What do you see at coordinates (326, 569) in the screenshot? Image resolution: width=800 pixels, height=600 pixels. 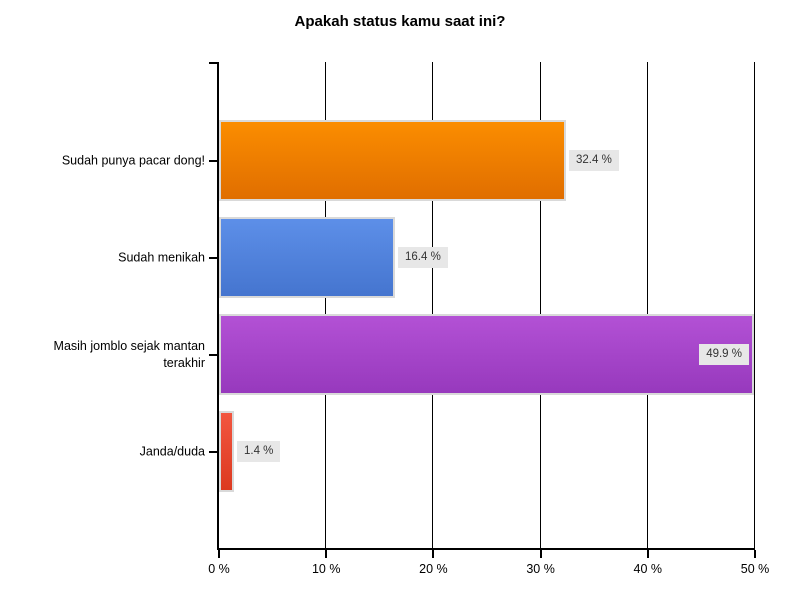 I see `x-axis-tick-label: 10 %` at bounding box center [326, 569].